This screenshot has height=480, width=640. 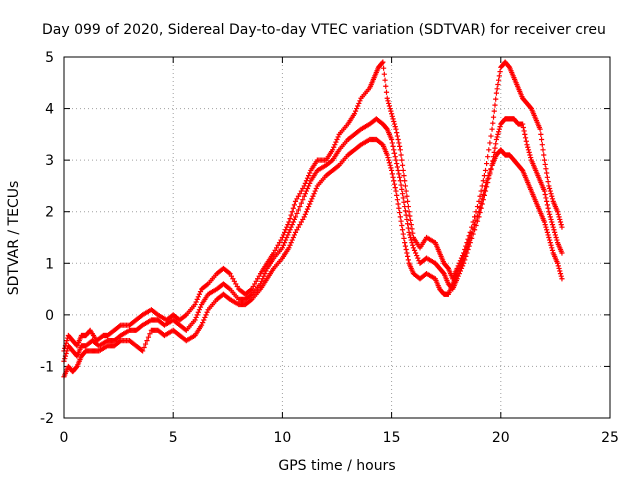 I want to click on y-tick-label: 5, so click(x=49, y=58).